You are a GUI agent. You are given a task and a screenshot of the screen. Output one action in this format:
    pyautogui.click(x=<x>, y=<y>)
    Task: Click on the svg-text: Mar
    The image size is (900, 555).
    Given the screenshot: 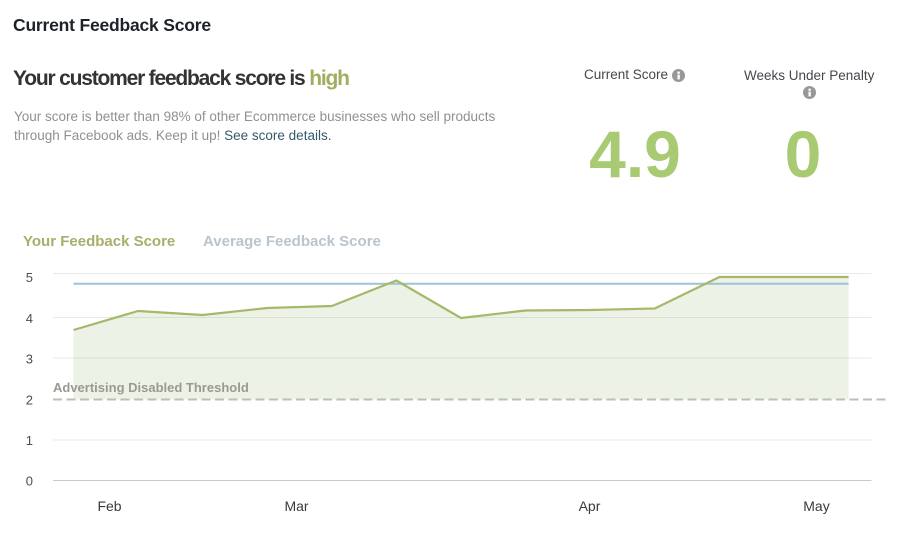 What is the action you would take?
    pyautogui.click(x=296, y=506)
    